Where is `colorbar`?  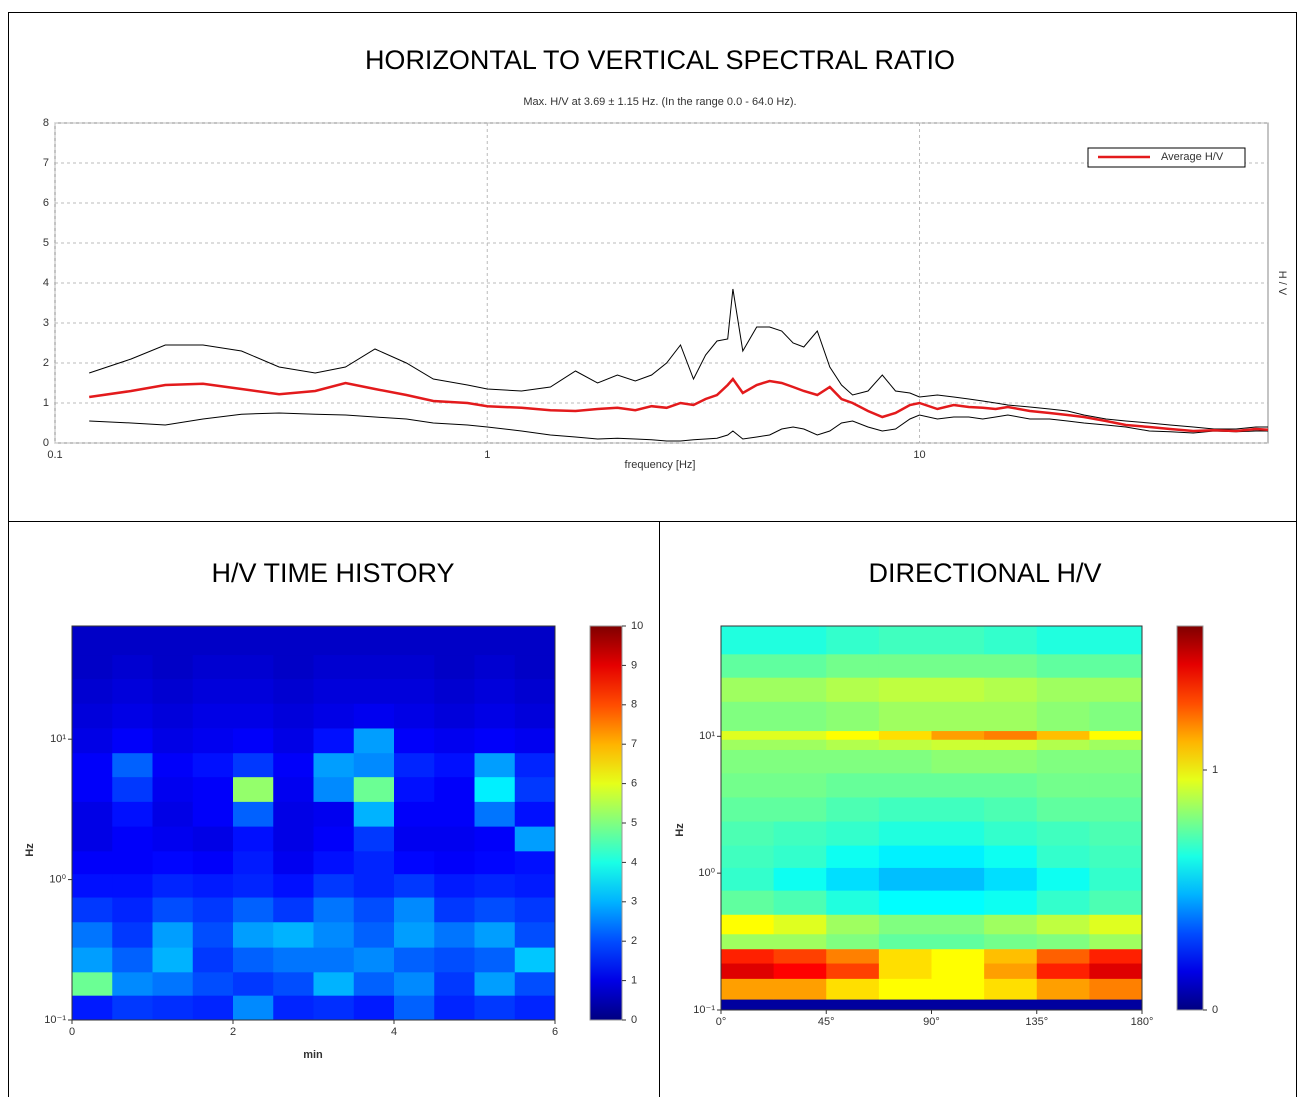 colorbar is located at coordinates (606, 823).